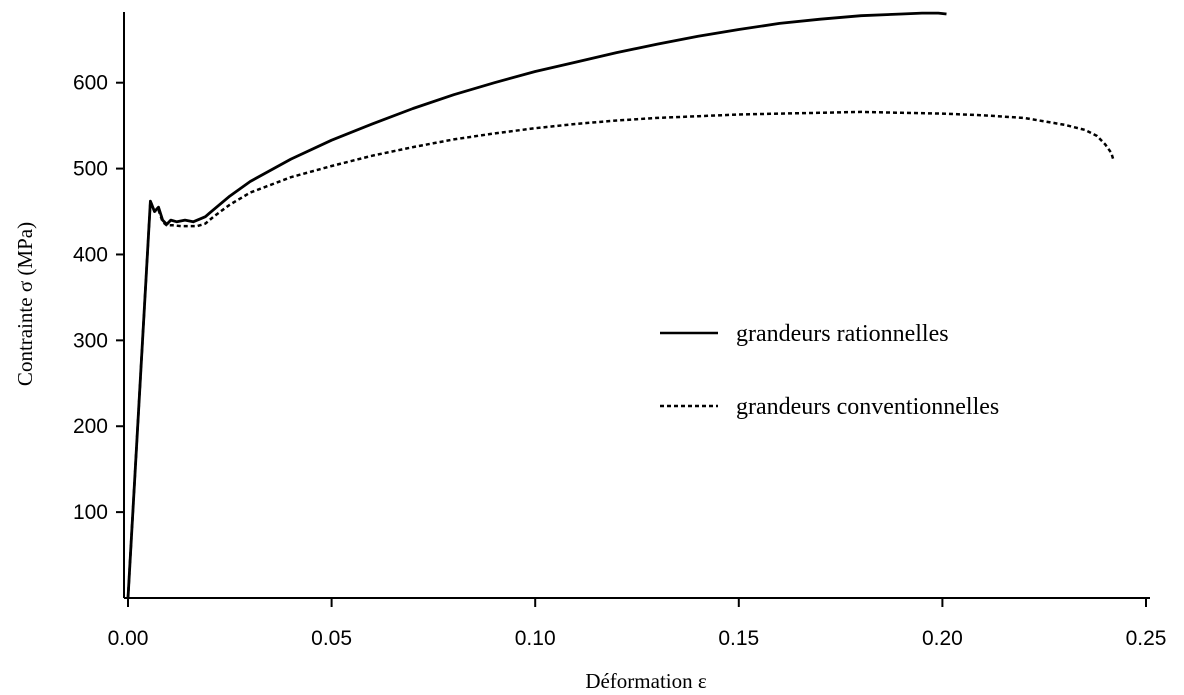 This screenshot has width=1184, height=695. What do you see at coordinates (738, 638) in the screenshot?
I see `x-tick-label: 0.15` at bounding box center [738, 638].